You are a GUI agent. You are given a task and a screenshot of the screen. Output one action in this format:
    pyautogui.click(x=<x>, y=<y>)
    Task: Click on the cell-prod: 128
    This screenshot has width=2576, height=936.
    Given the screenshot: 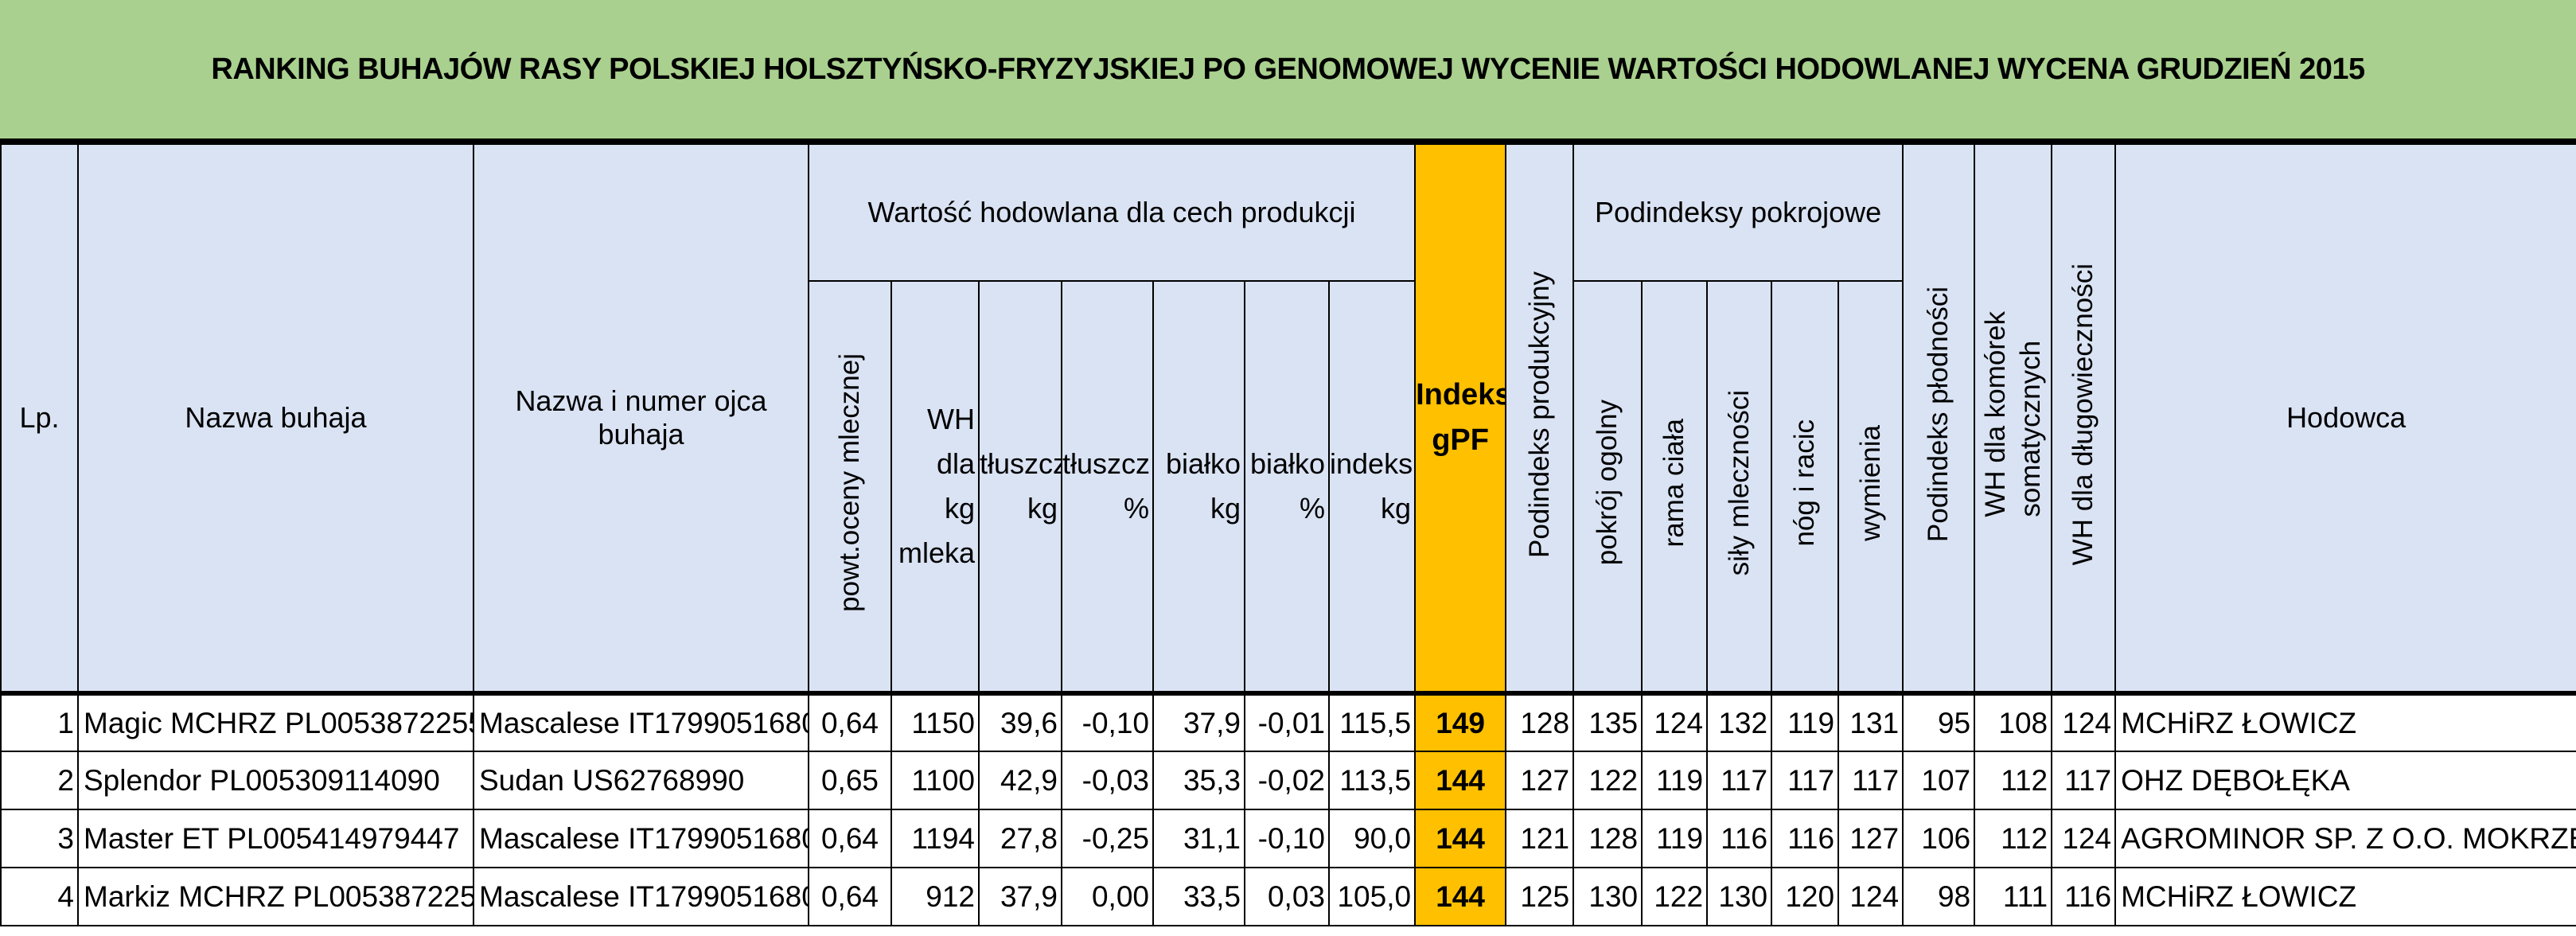 What is the action you would take?
    pyautogui.click(x=1540, y=721)
    